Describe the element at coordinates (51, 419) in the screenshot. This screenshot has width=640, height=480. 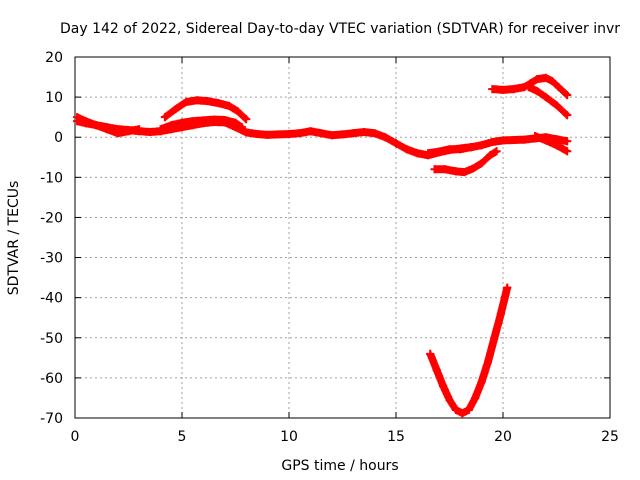
I see `y-tick-label: -70` at that location.